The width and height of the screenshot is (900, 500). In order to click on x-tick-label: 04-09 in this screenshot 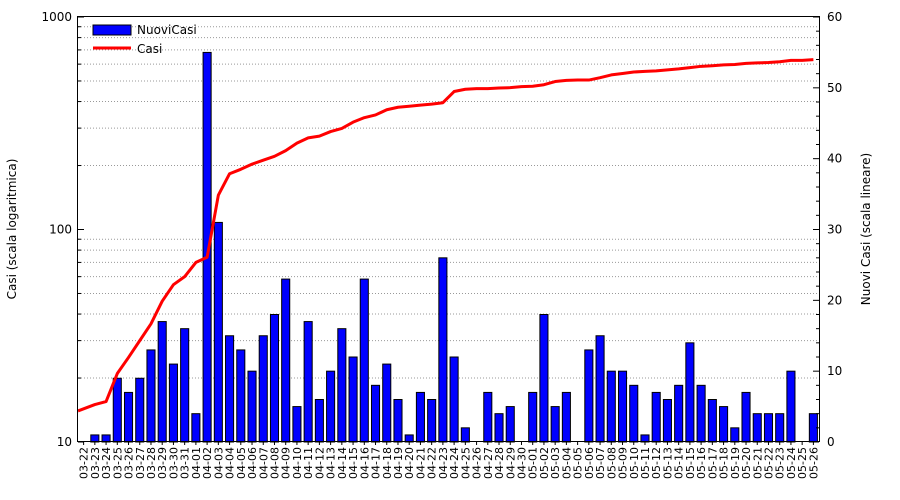, I will do `click(286, 463)`.